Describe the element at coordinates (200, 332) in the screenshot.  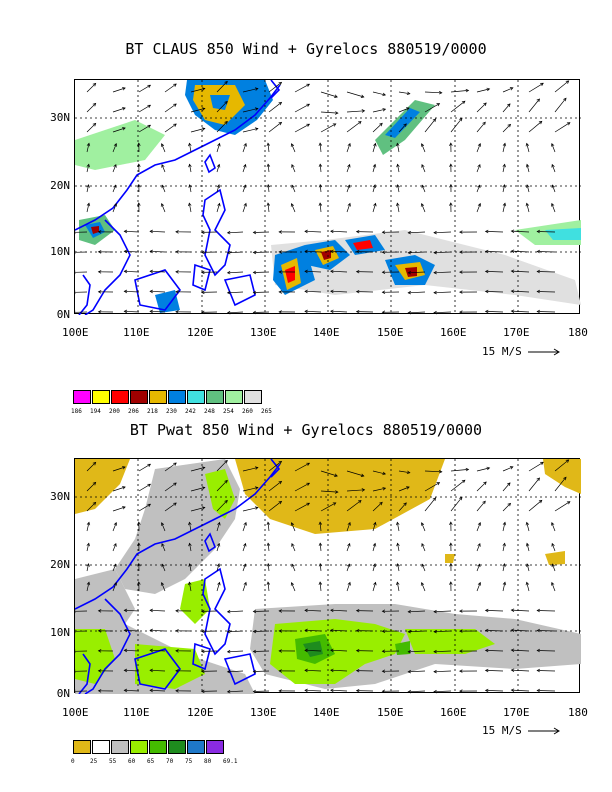
I see `lon-label-120e: 120E` at that location.